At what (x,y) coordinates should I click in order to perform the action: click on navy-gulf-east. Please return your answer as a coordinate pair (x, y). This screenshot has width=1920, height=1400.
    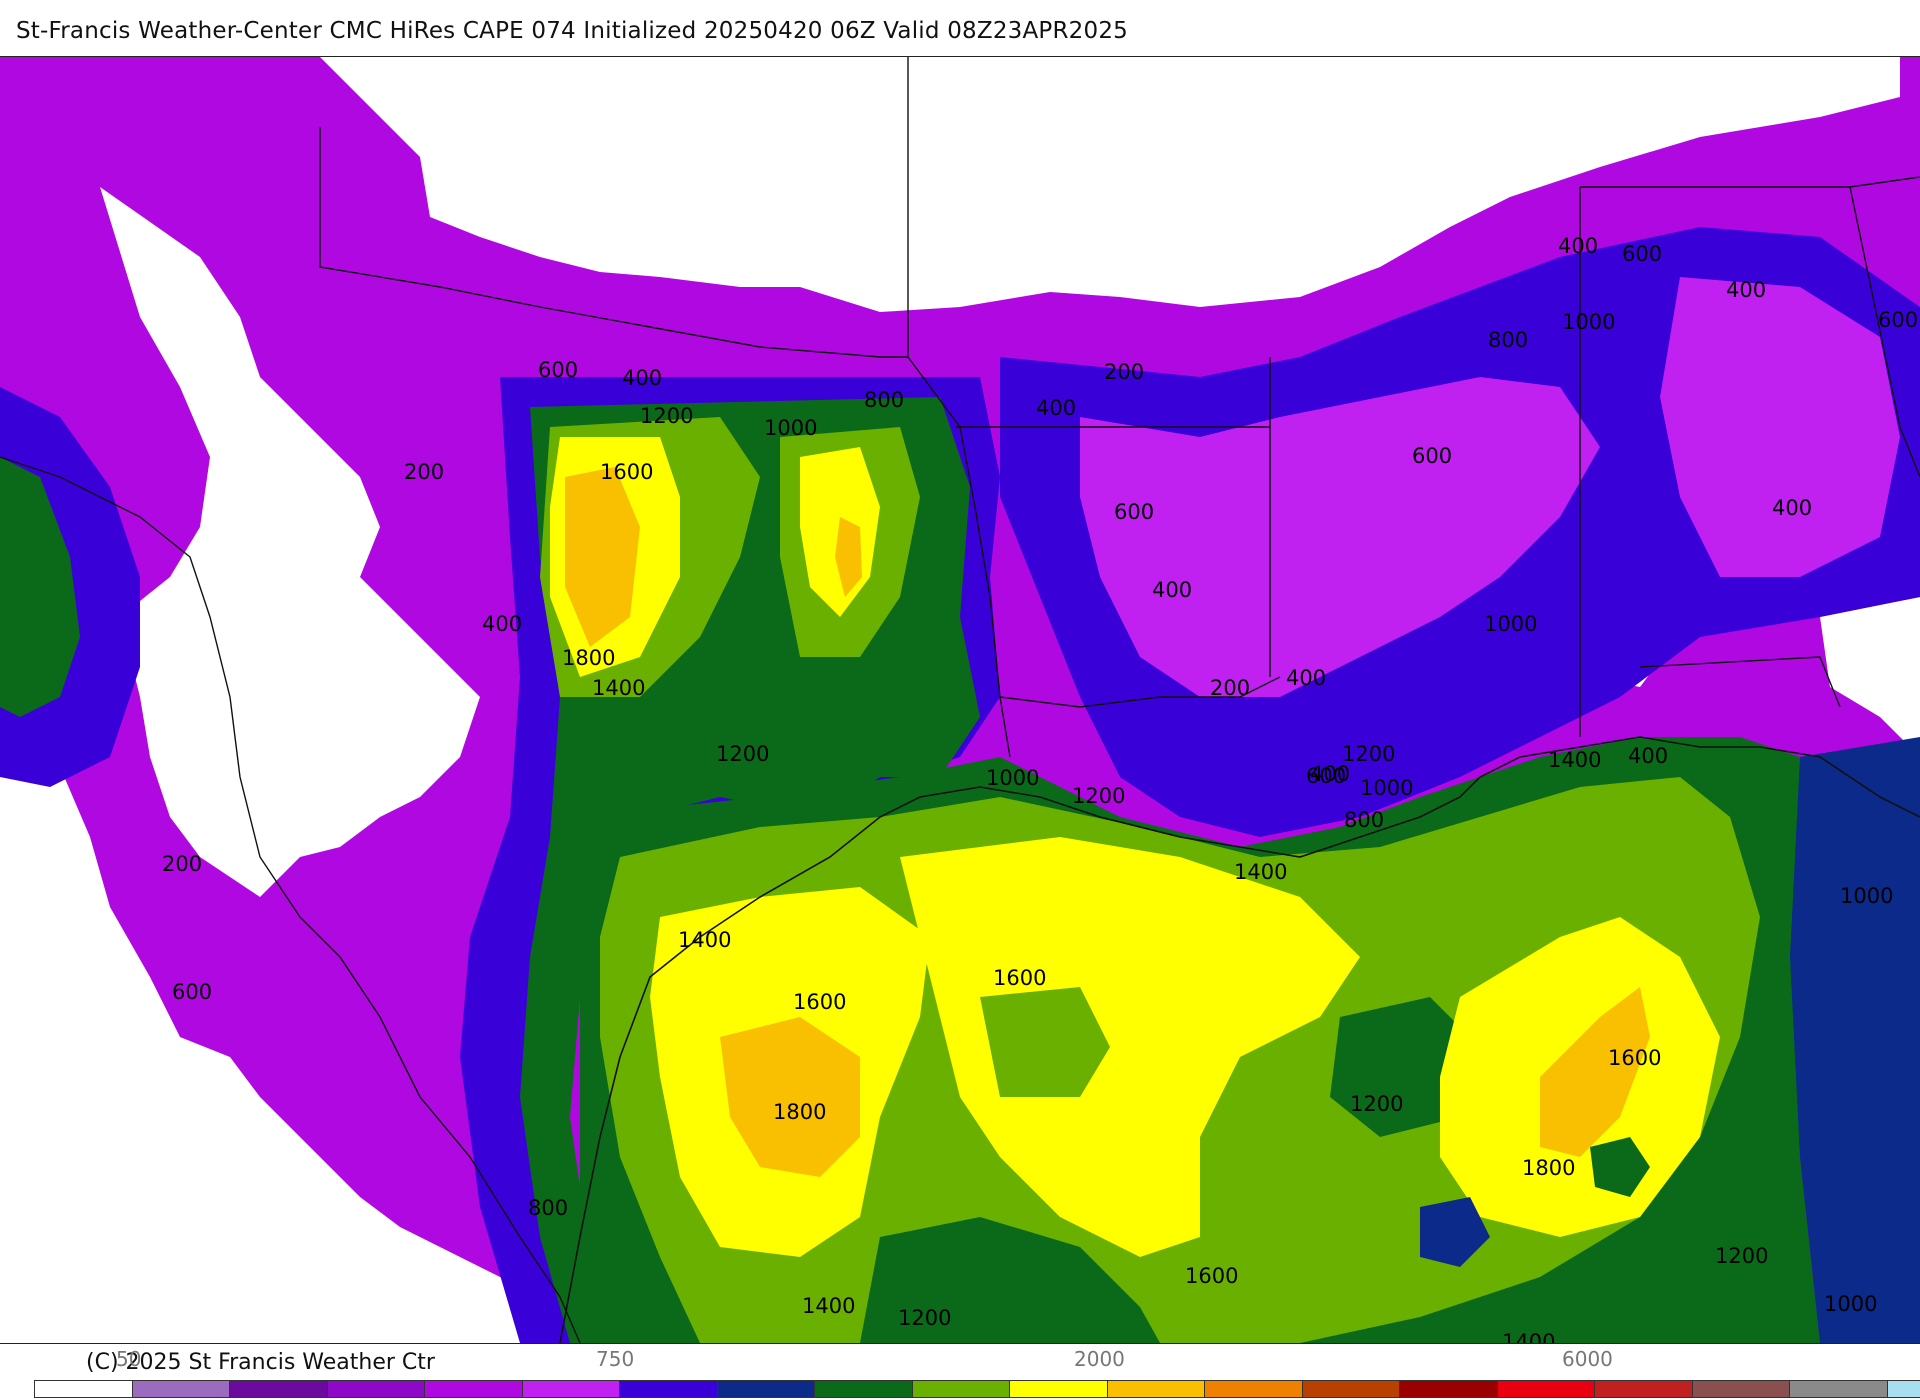
    Looking at the image, I should click on (1855, 1040).